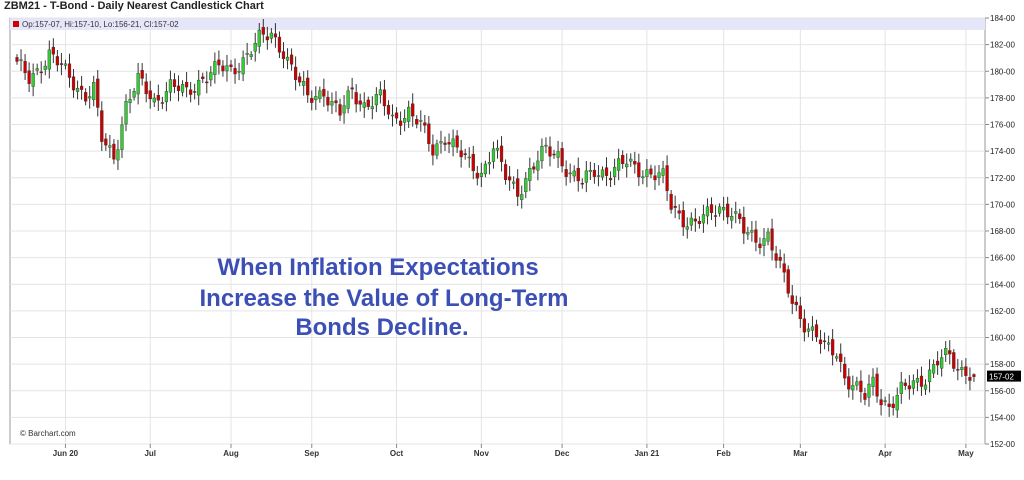  What do you see at coordinates (397, 453) in the screenshot?
I see `x-tick-label: Oct` at bounding box center [397, 453].